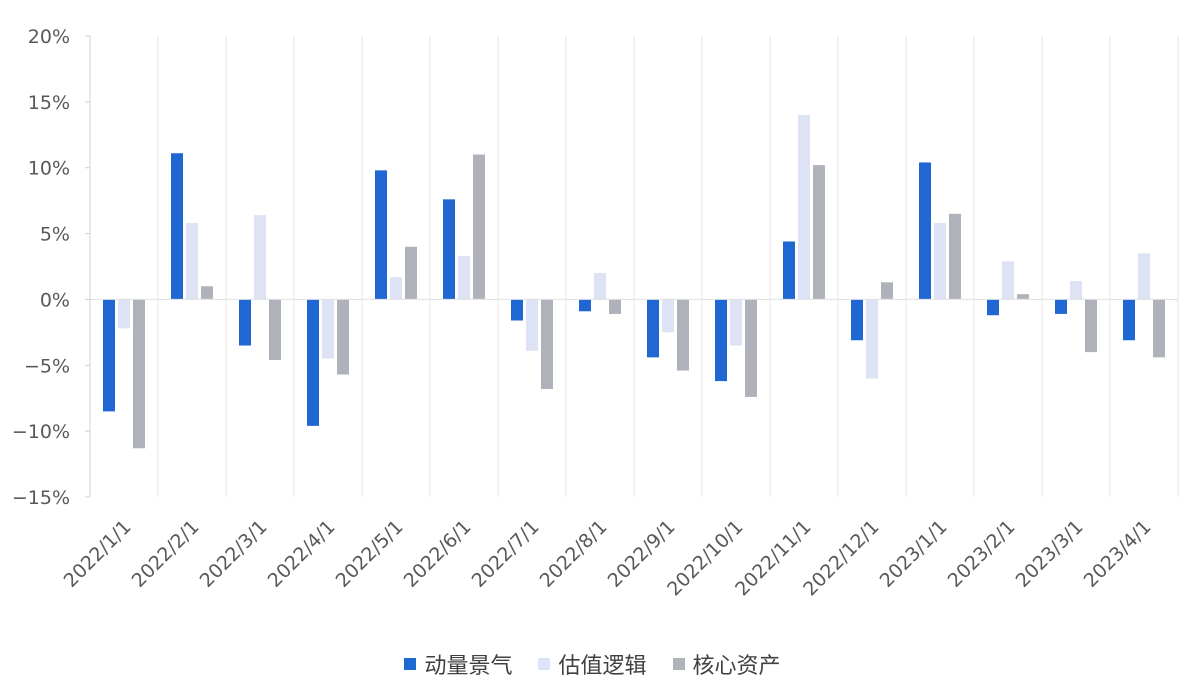 The width and height of the screenshot is (1185, 681). Describe the element at coordinates (55, 235) in the screenshot. I see `y-tick-label: 5%` at that location.